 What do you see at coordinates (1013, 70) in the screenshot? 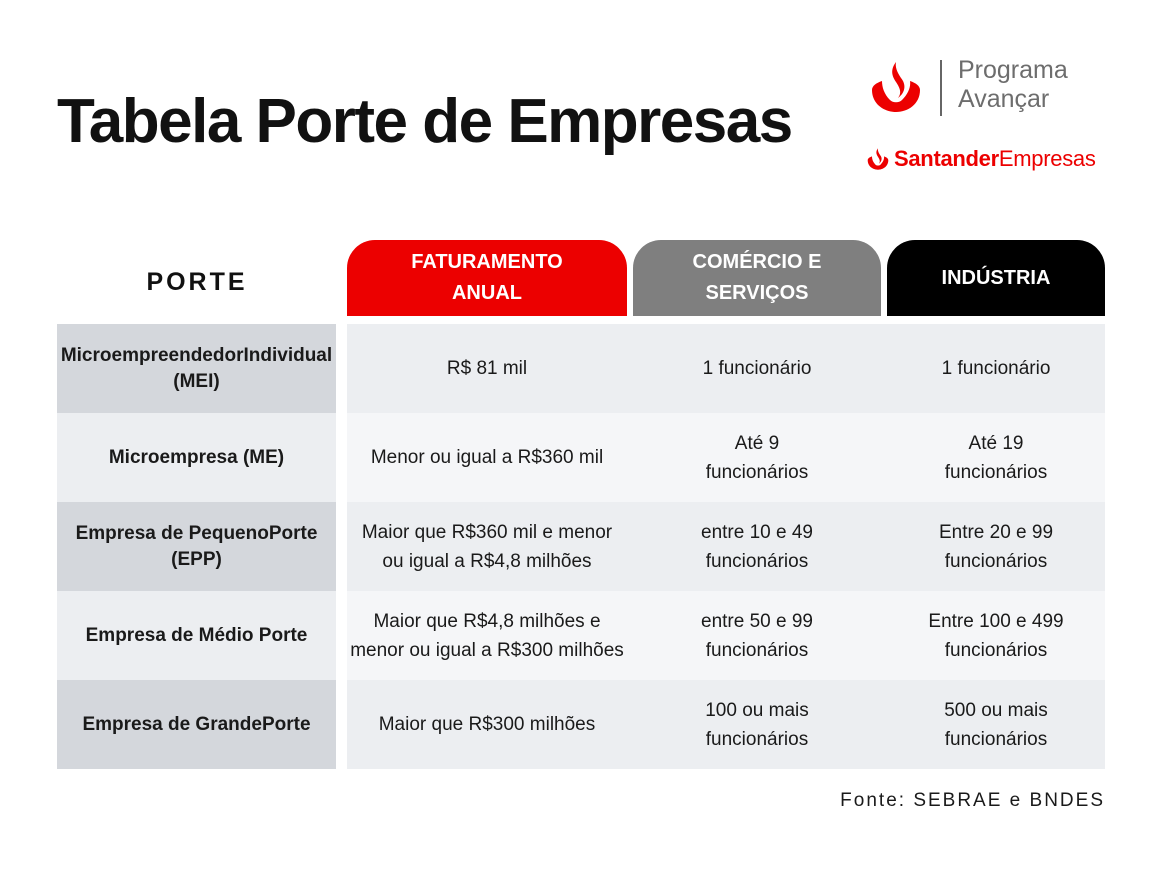
I see `program-name-line1: Programa` at bounding box center [1013, 70].